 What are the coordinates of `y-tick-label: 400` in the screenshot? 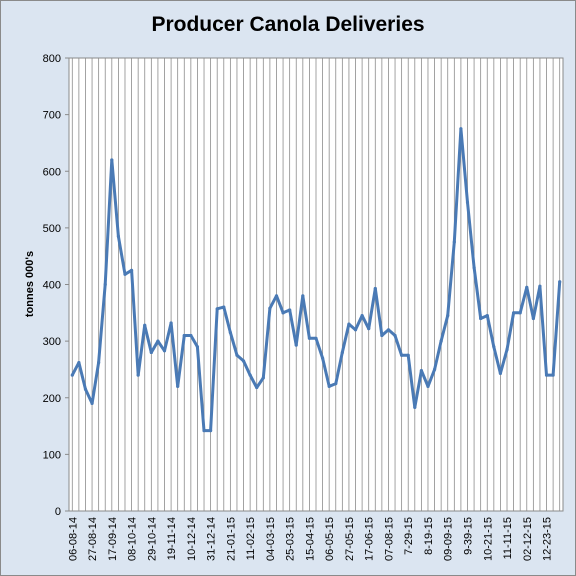 It's located at (52, 286).